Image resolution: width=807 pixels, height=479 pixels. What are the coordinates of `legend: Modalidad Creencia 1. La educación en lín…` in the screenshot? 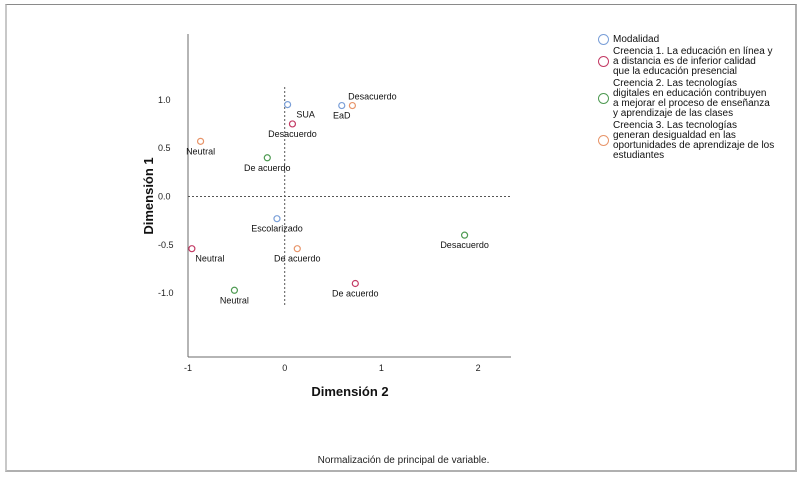 It's located at (698, 98).